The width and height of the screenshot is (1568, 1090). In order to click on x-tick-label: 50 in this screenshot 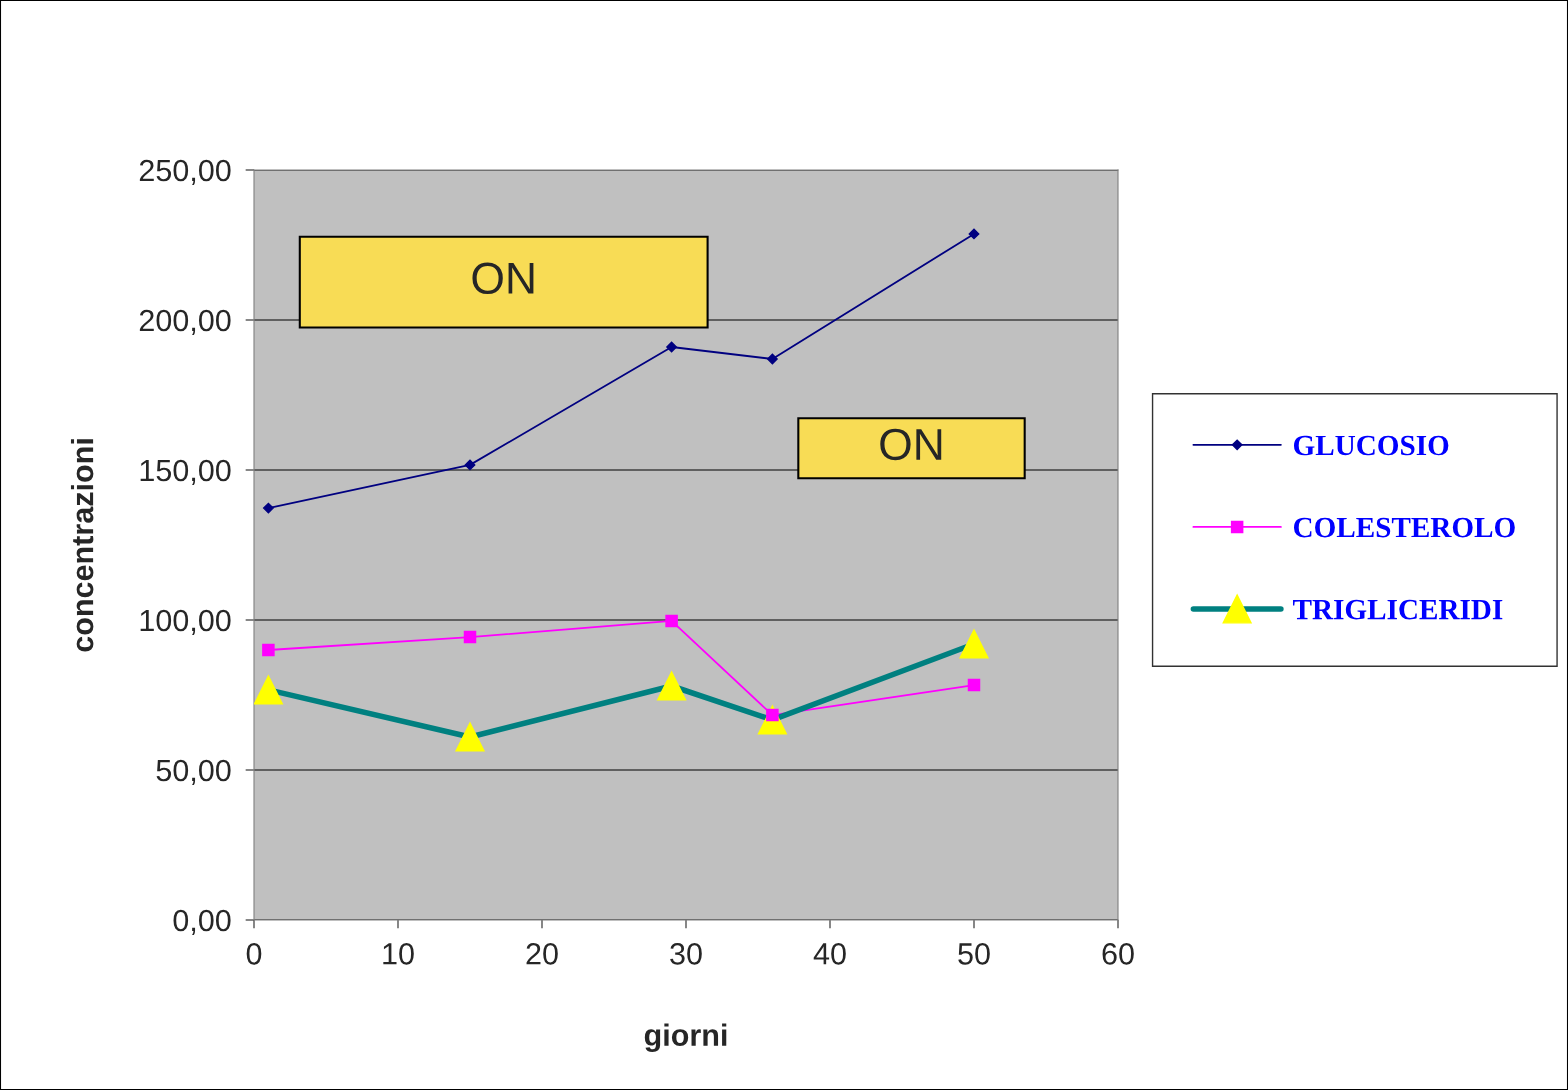, I will do `click(974, 954)`.